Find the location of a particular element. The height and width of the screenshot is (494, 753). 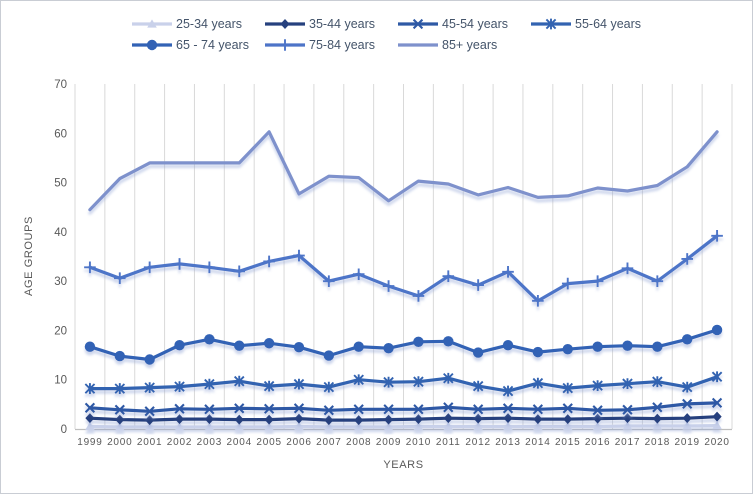

series-line-85-years is located at coordinates (403, 171).